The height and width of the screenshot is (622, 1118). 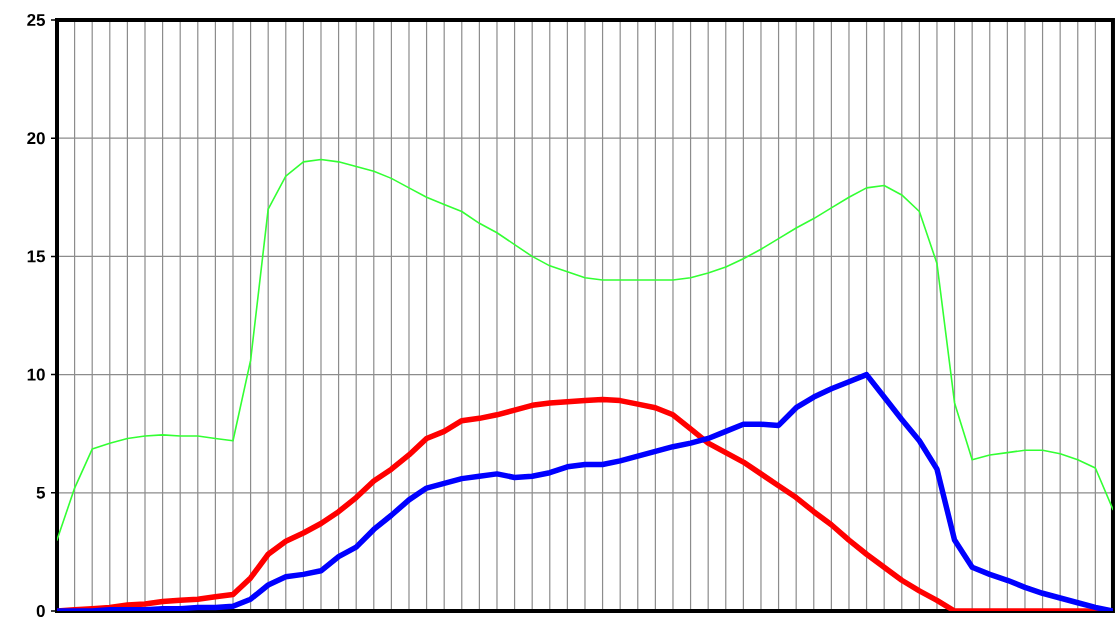 What do you see at coordinates (36, 138) in the screenshot?
I see `y-tick-label: 20` at bounding box center [36, 138].